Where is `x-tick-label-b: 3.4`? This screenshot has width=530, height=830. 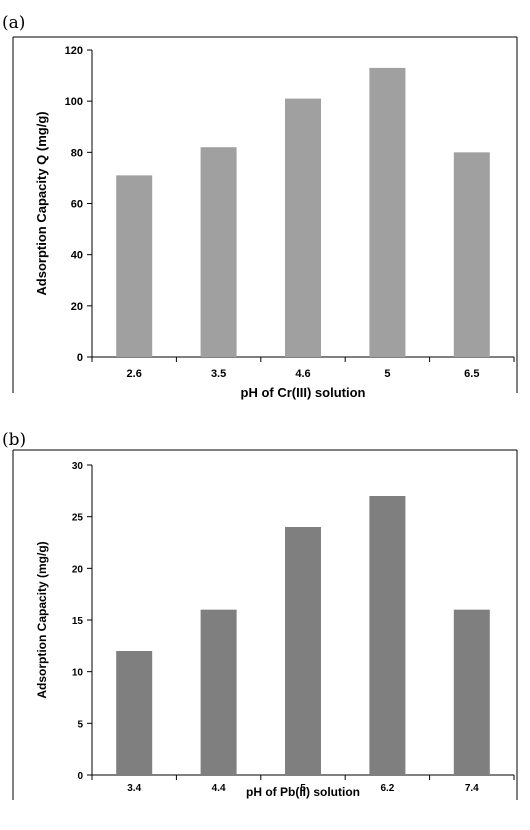 x-tick-label-b: 3.4 is located at coordinates (134, 788).